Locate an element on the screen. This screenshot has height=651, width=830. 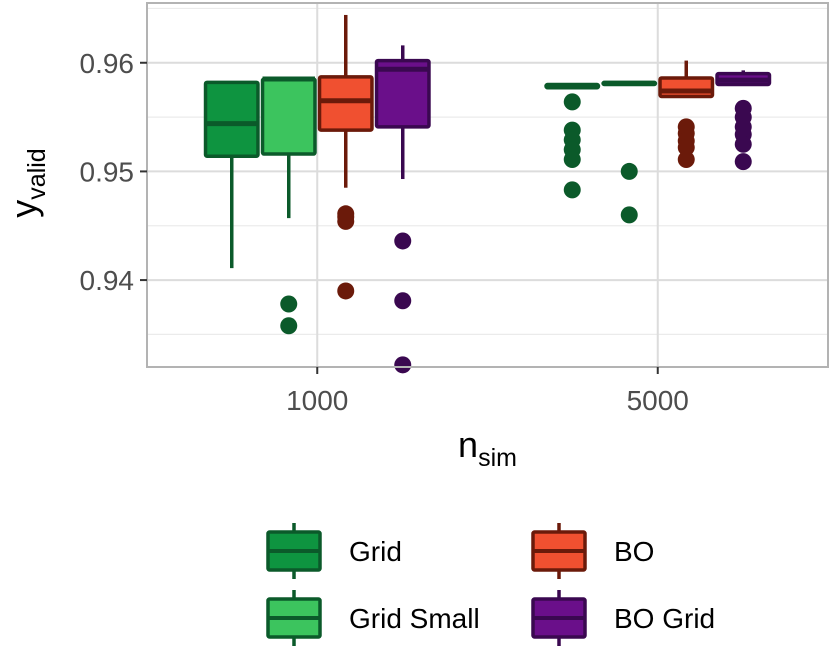
x-tick-label: 1000 is located at coordinates (317, 400).